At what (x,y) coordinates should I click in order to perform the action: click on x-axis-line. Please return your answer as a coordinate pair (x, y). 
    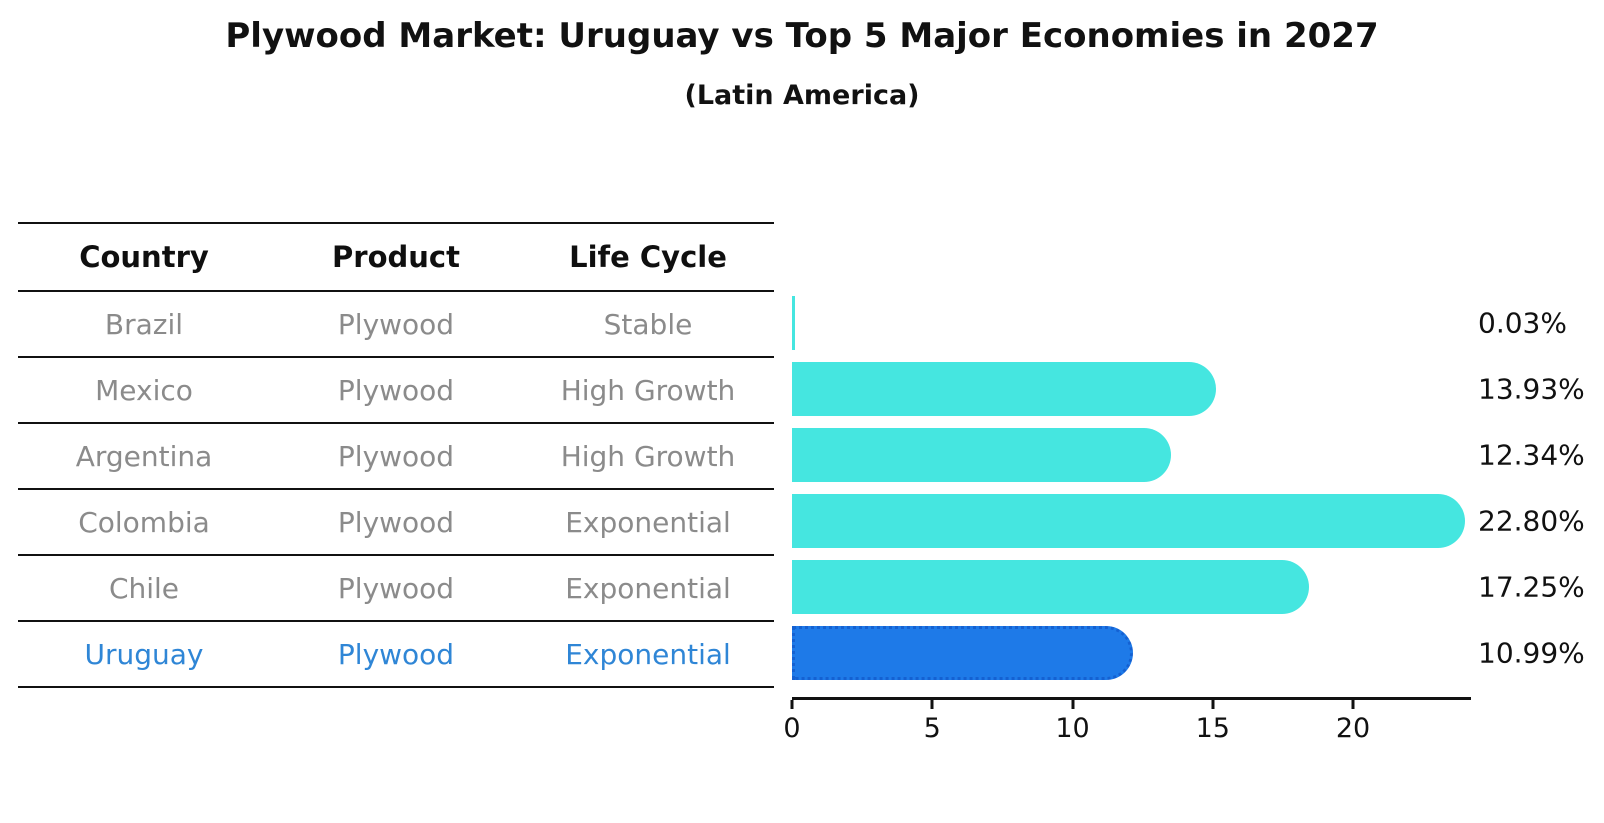
    Looking at the image, I should click on (1131, 698).